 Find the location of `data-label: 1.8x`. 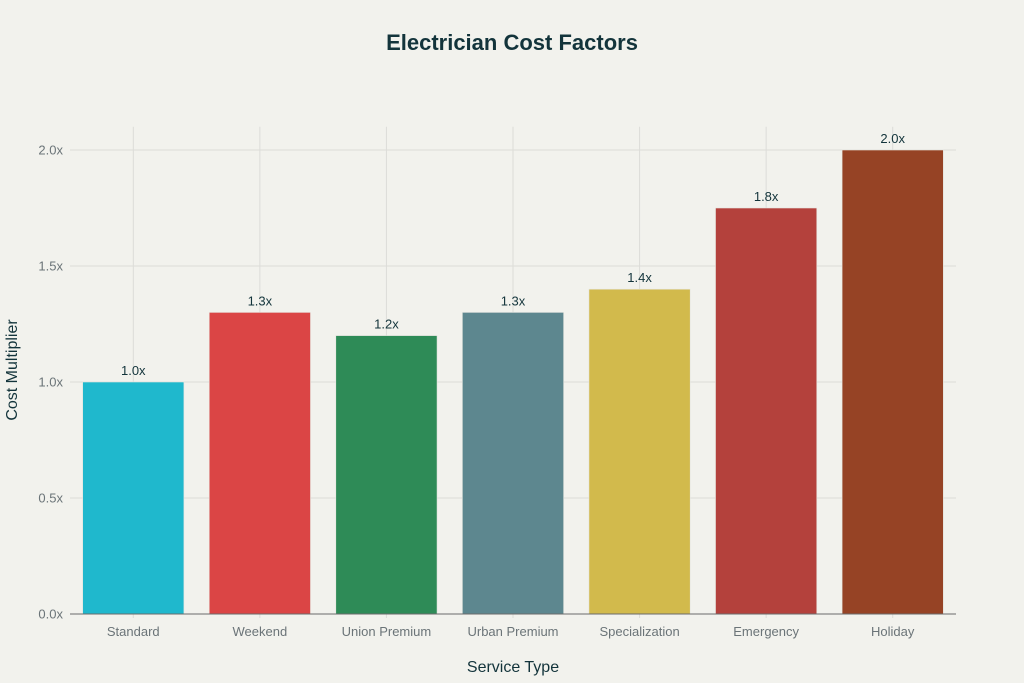

data-label: 1.8x is located at coordinates (766, 196).